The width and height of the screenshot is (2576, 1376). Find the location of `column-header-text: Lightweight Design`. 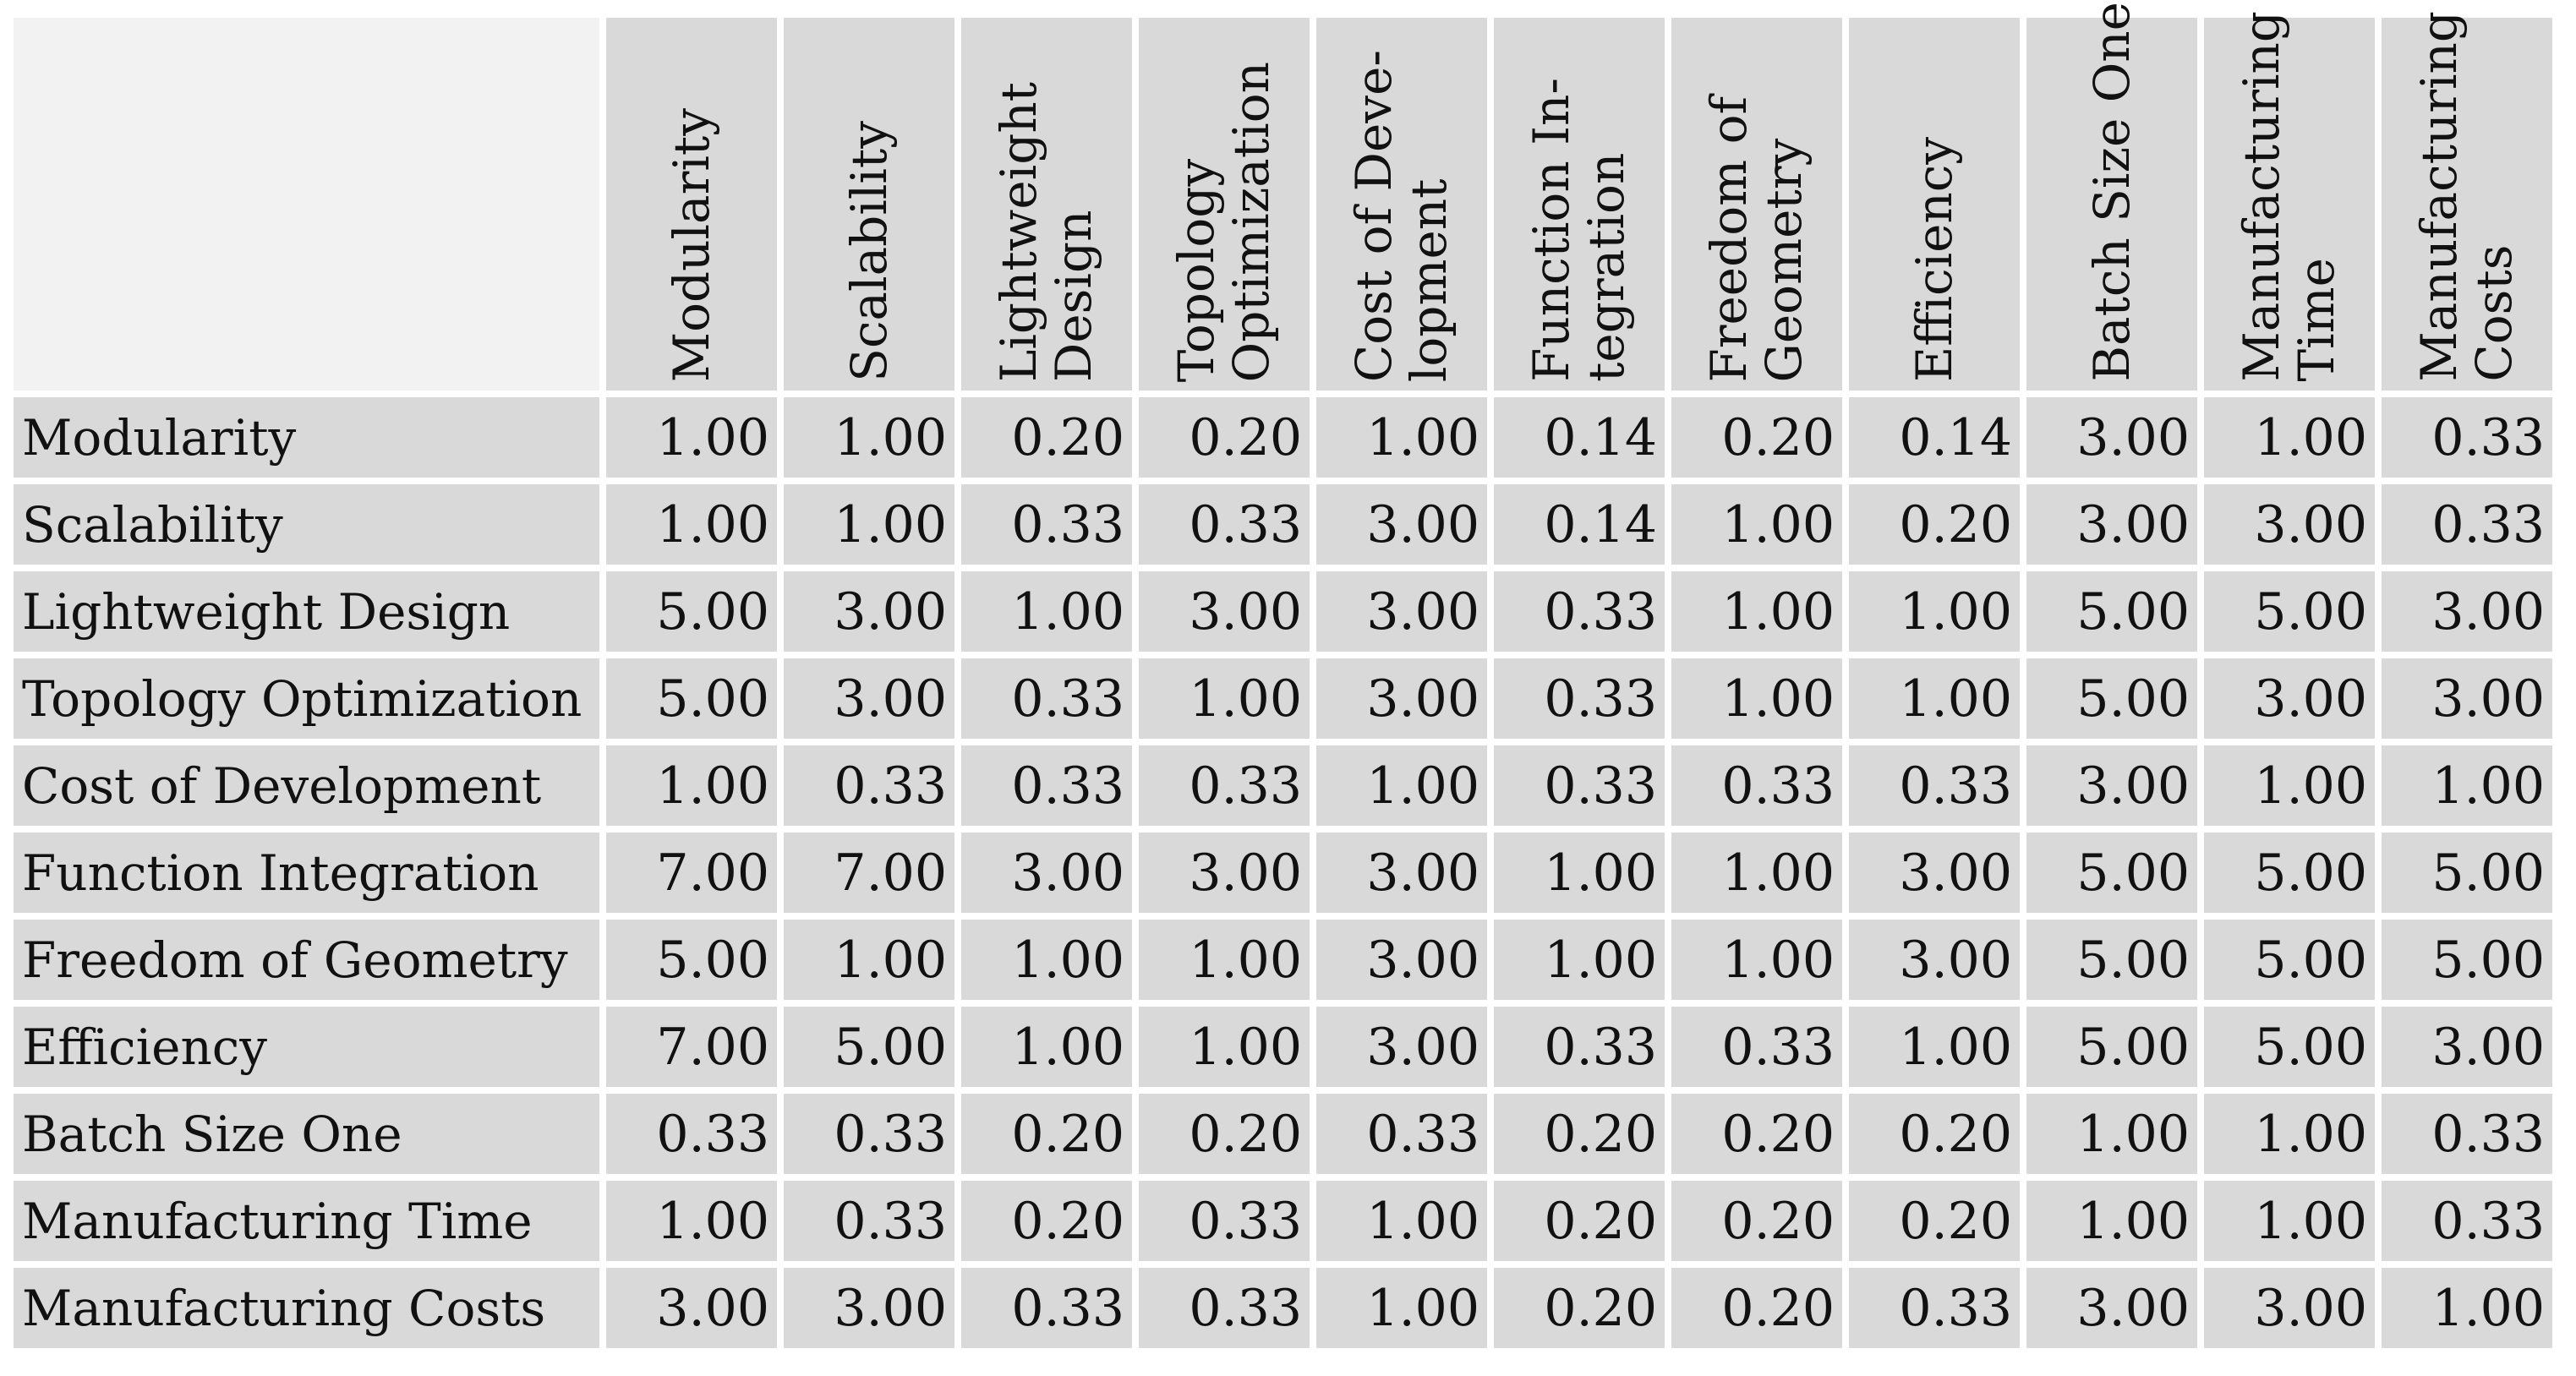

column-header-text: Lightweight Design is located at coordinates (1046, 231).